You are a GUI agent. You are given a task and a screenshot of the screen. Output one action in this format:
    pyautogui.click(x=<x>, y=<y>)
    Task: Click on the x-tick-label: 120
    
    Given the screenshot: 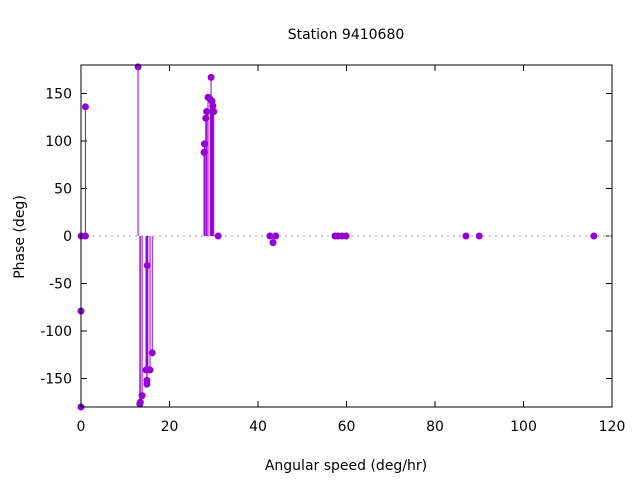 What is the action you would take?
    pyautogui.click(x=612, y=427)
    